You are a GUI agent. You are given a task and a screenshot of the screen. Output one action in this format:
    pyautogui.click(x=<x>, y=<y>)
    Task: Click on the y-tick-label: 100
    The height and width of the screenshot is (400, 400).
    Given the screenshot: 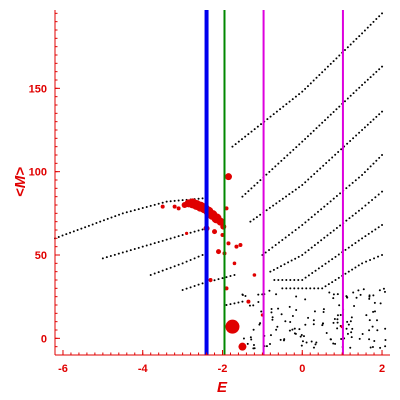 What is the action you would take?
    pyautogui.click(x=38, y=173)
    